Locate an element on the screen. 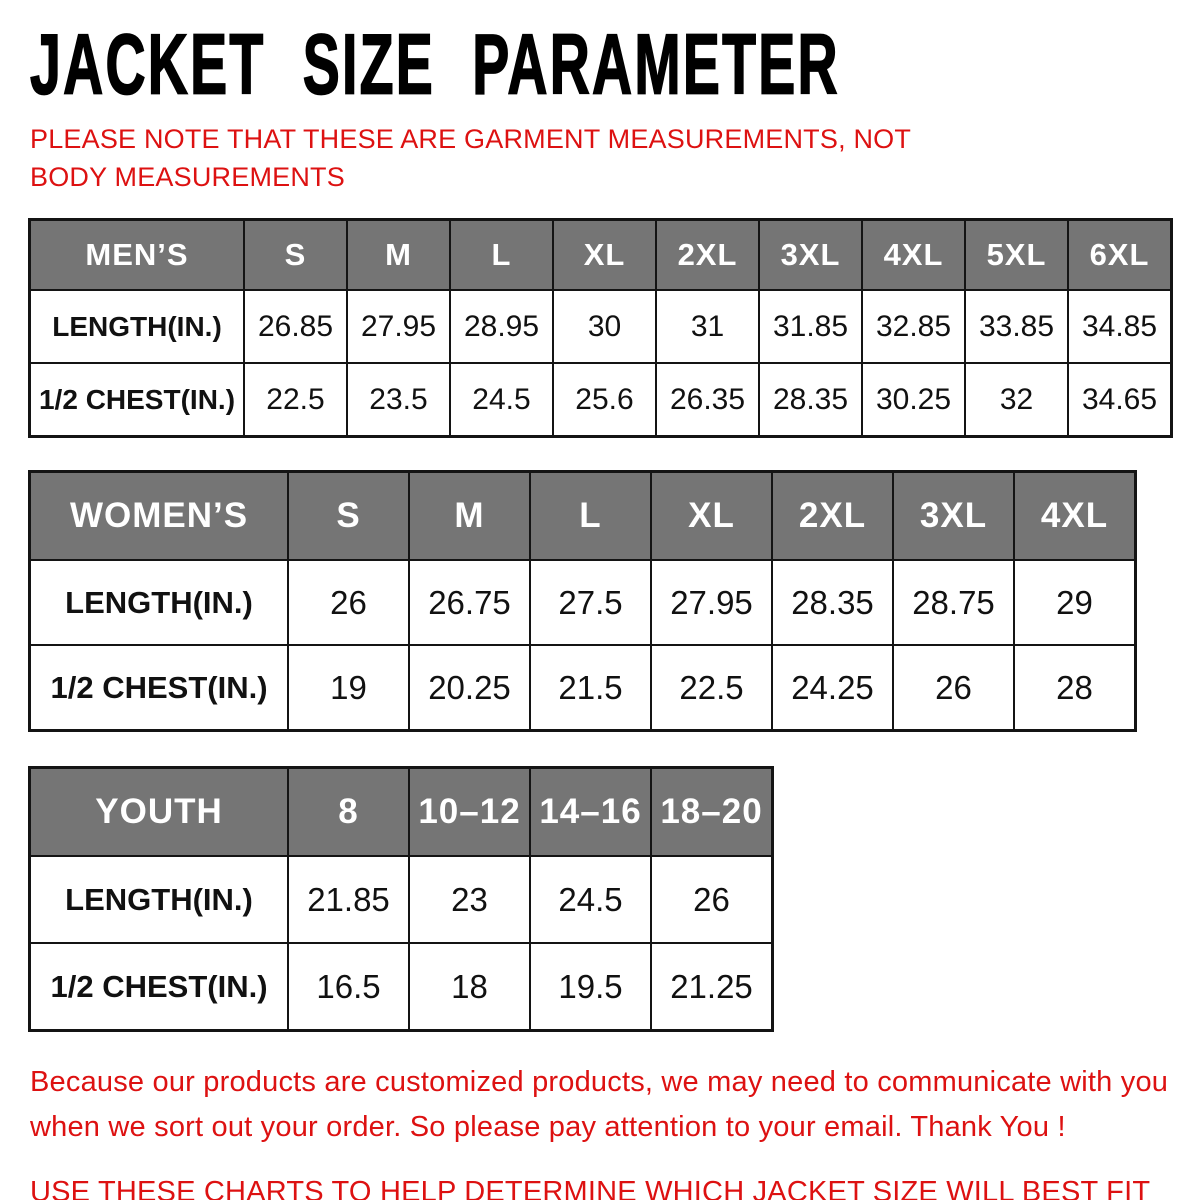  youth-data-row-0: LENGTH(IN.) 21.85 23 24.5 26 is located at coordinates (401, 899).